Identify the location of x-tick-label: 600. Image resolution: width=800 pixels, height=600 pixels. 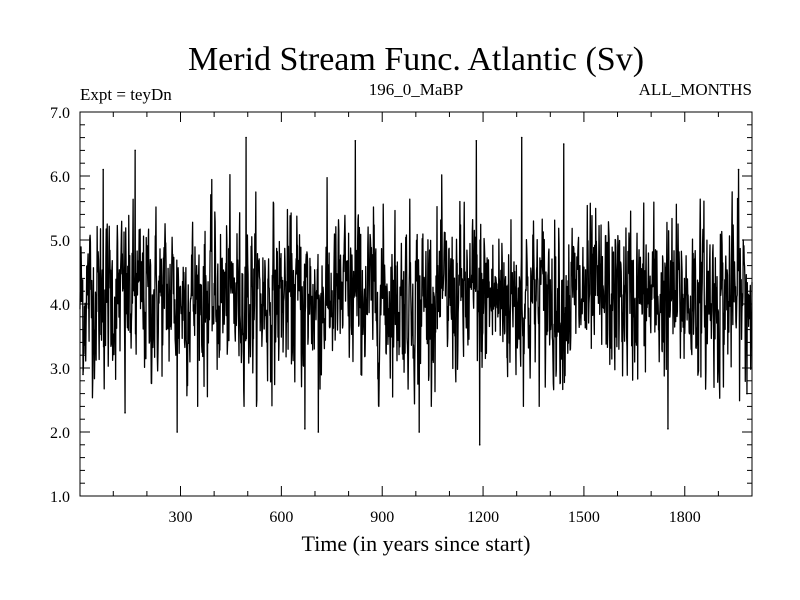
(281, 517).